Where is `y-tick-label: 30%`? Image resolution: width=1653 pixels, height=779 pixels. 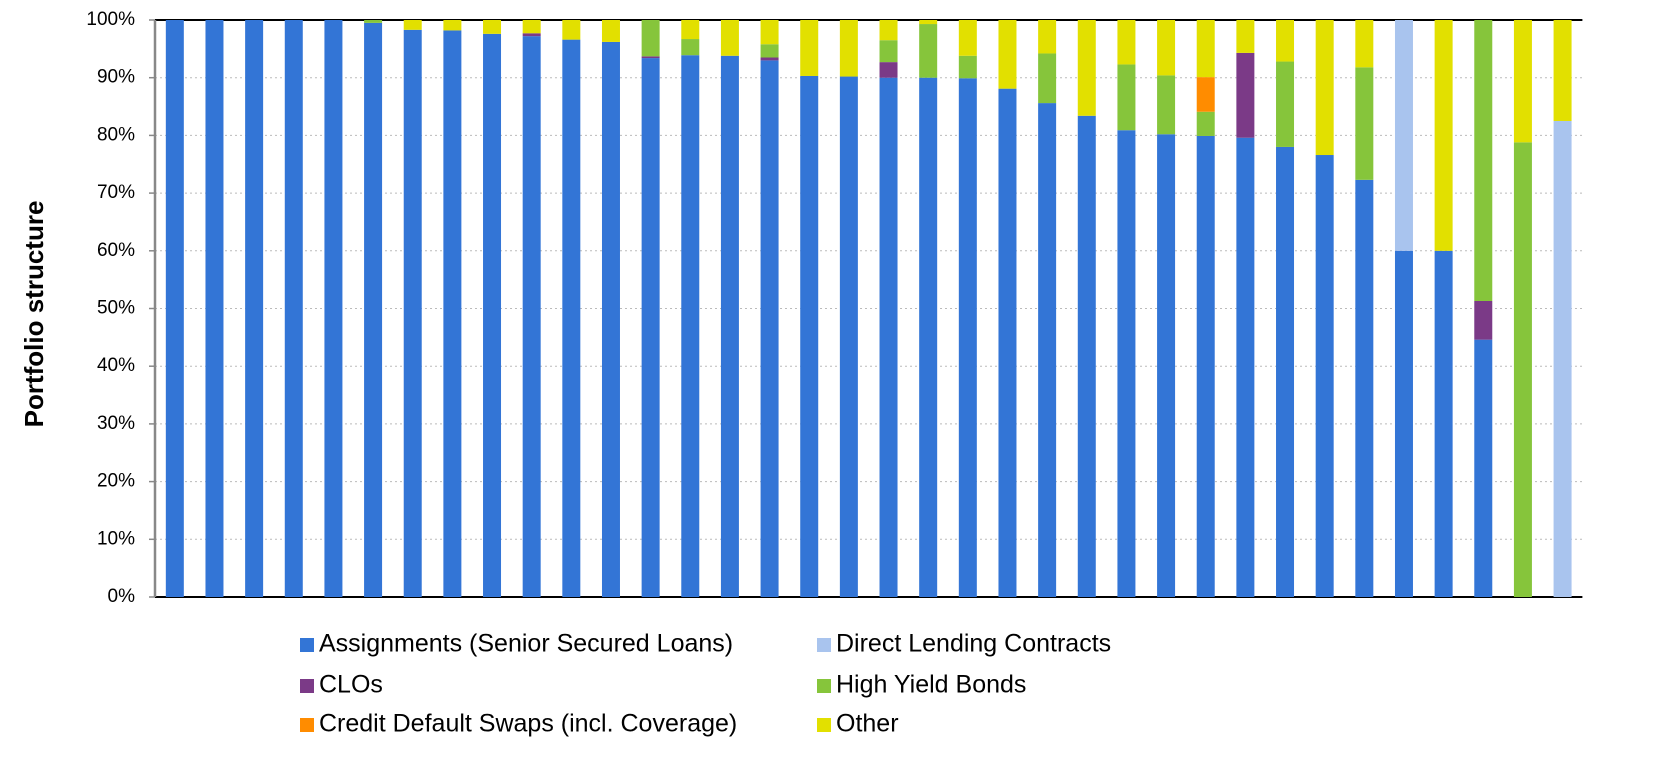 y-tick-label: 30% is located at coordinates (116, 423).